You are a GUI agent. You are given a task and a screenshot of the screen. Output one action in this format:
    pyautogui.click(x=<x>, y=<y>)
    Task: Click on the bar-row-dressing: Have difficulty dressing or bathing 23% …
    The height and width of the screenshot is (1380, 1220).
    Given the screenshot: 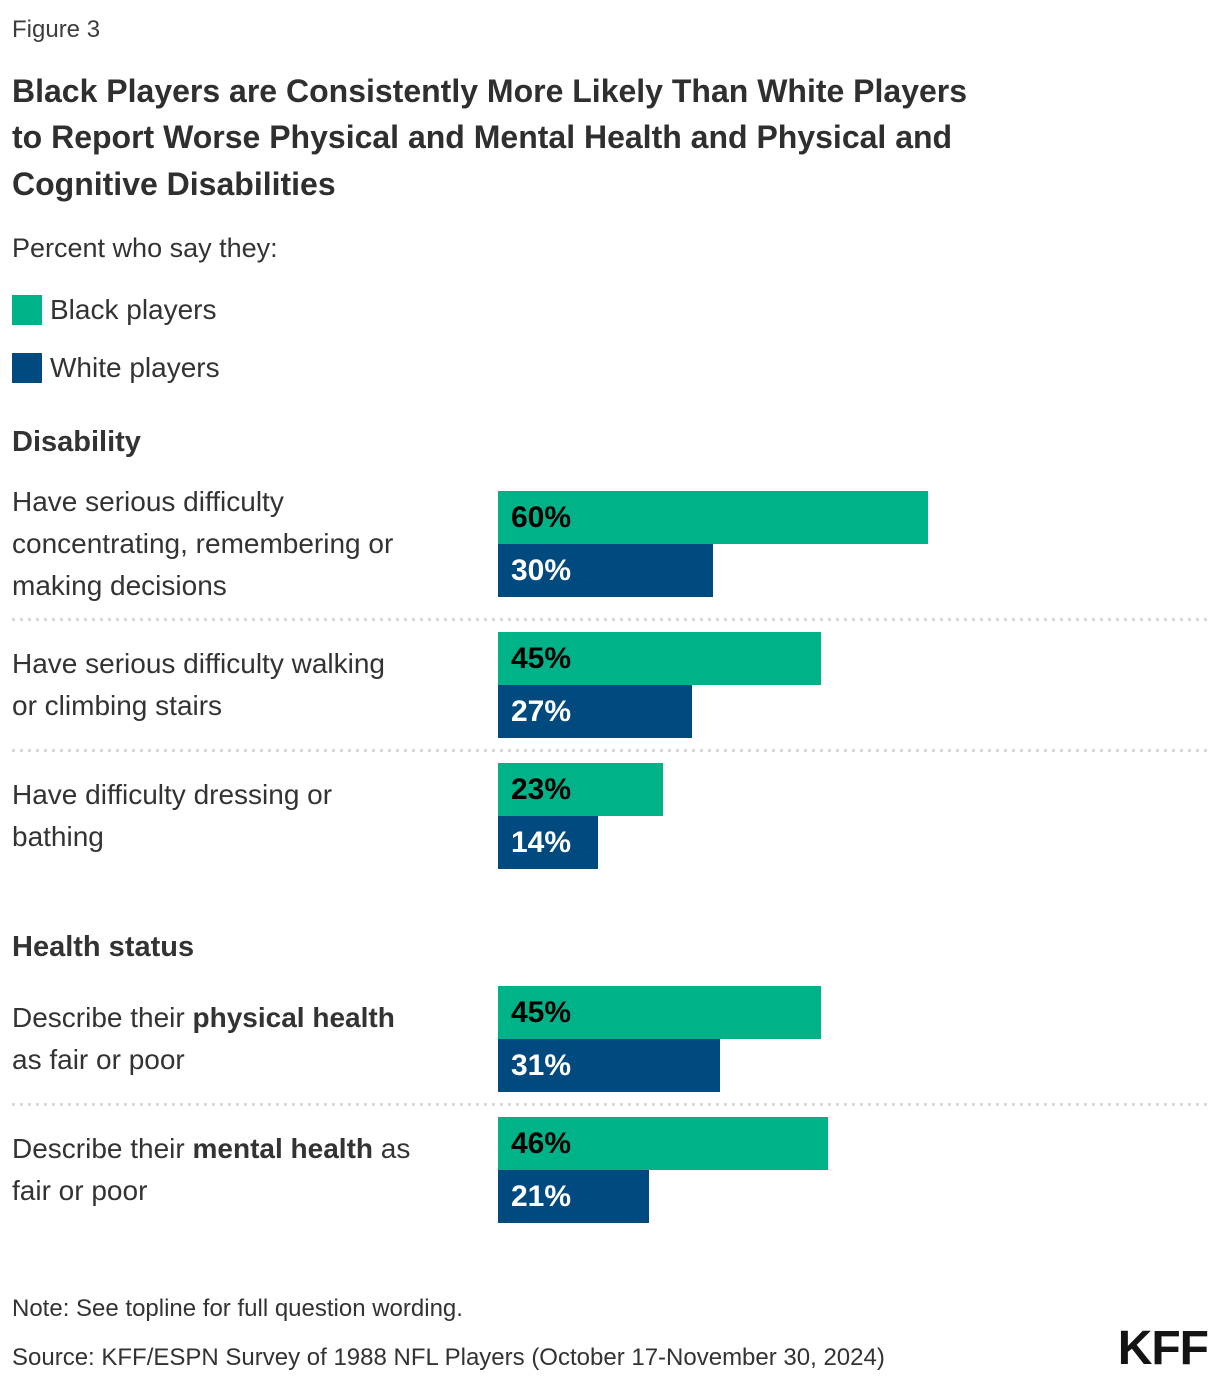 What is the action you would take?
    pyautogui.click(x=610, y=816)
    